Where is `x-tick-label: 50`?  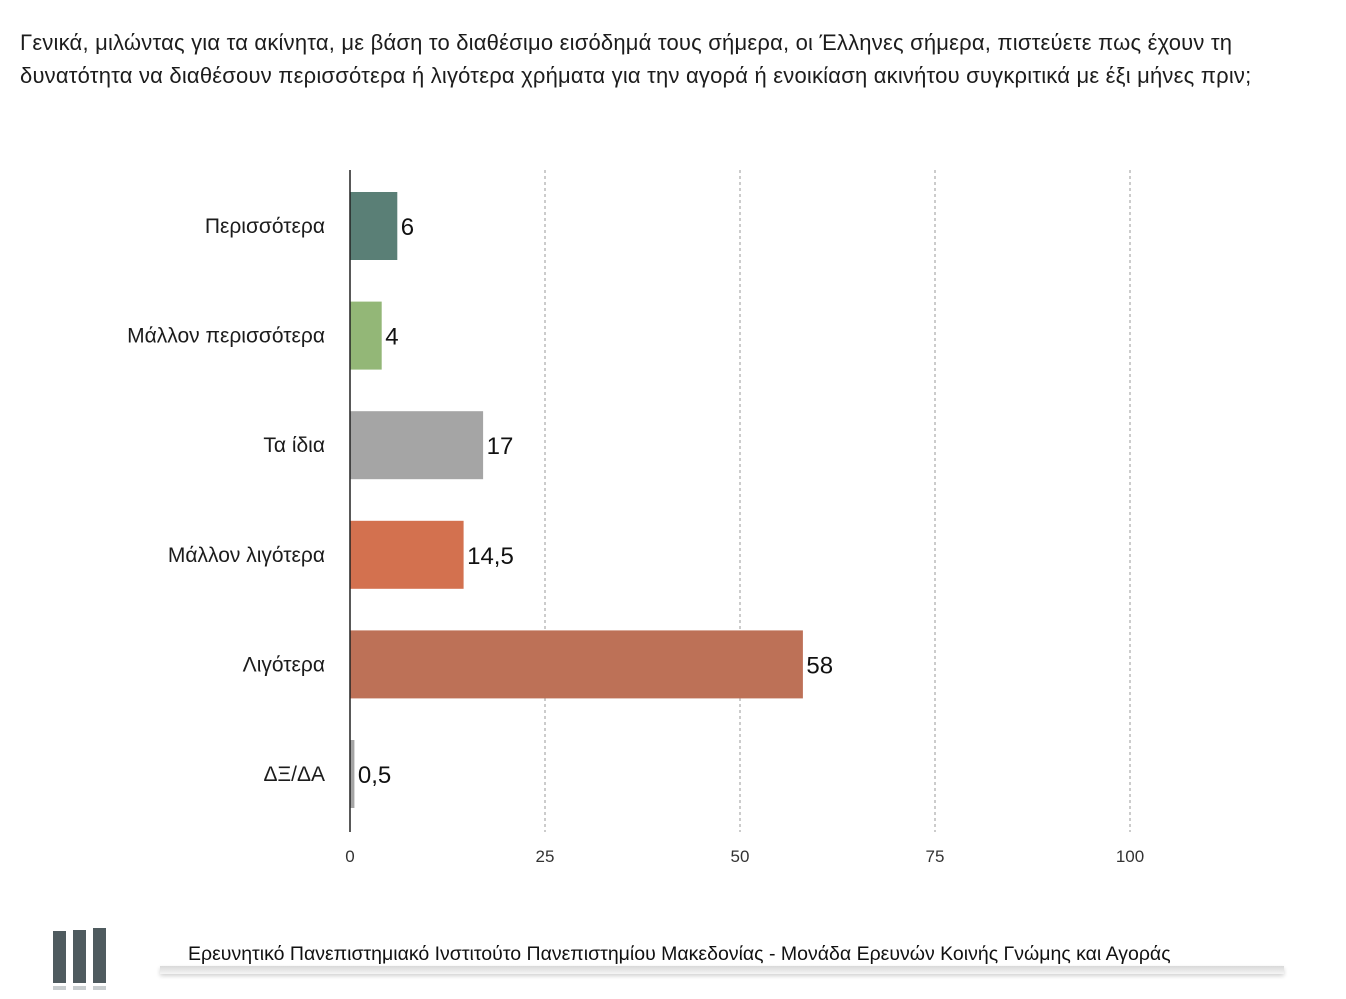 x-tick-label: 50 is located at coordinates (740, 856).